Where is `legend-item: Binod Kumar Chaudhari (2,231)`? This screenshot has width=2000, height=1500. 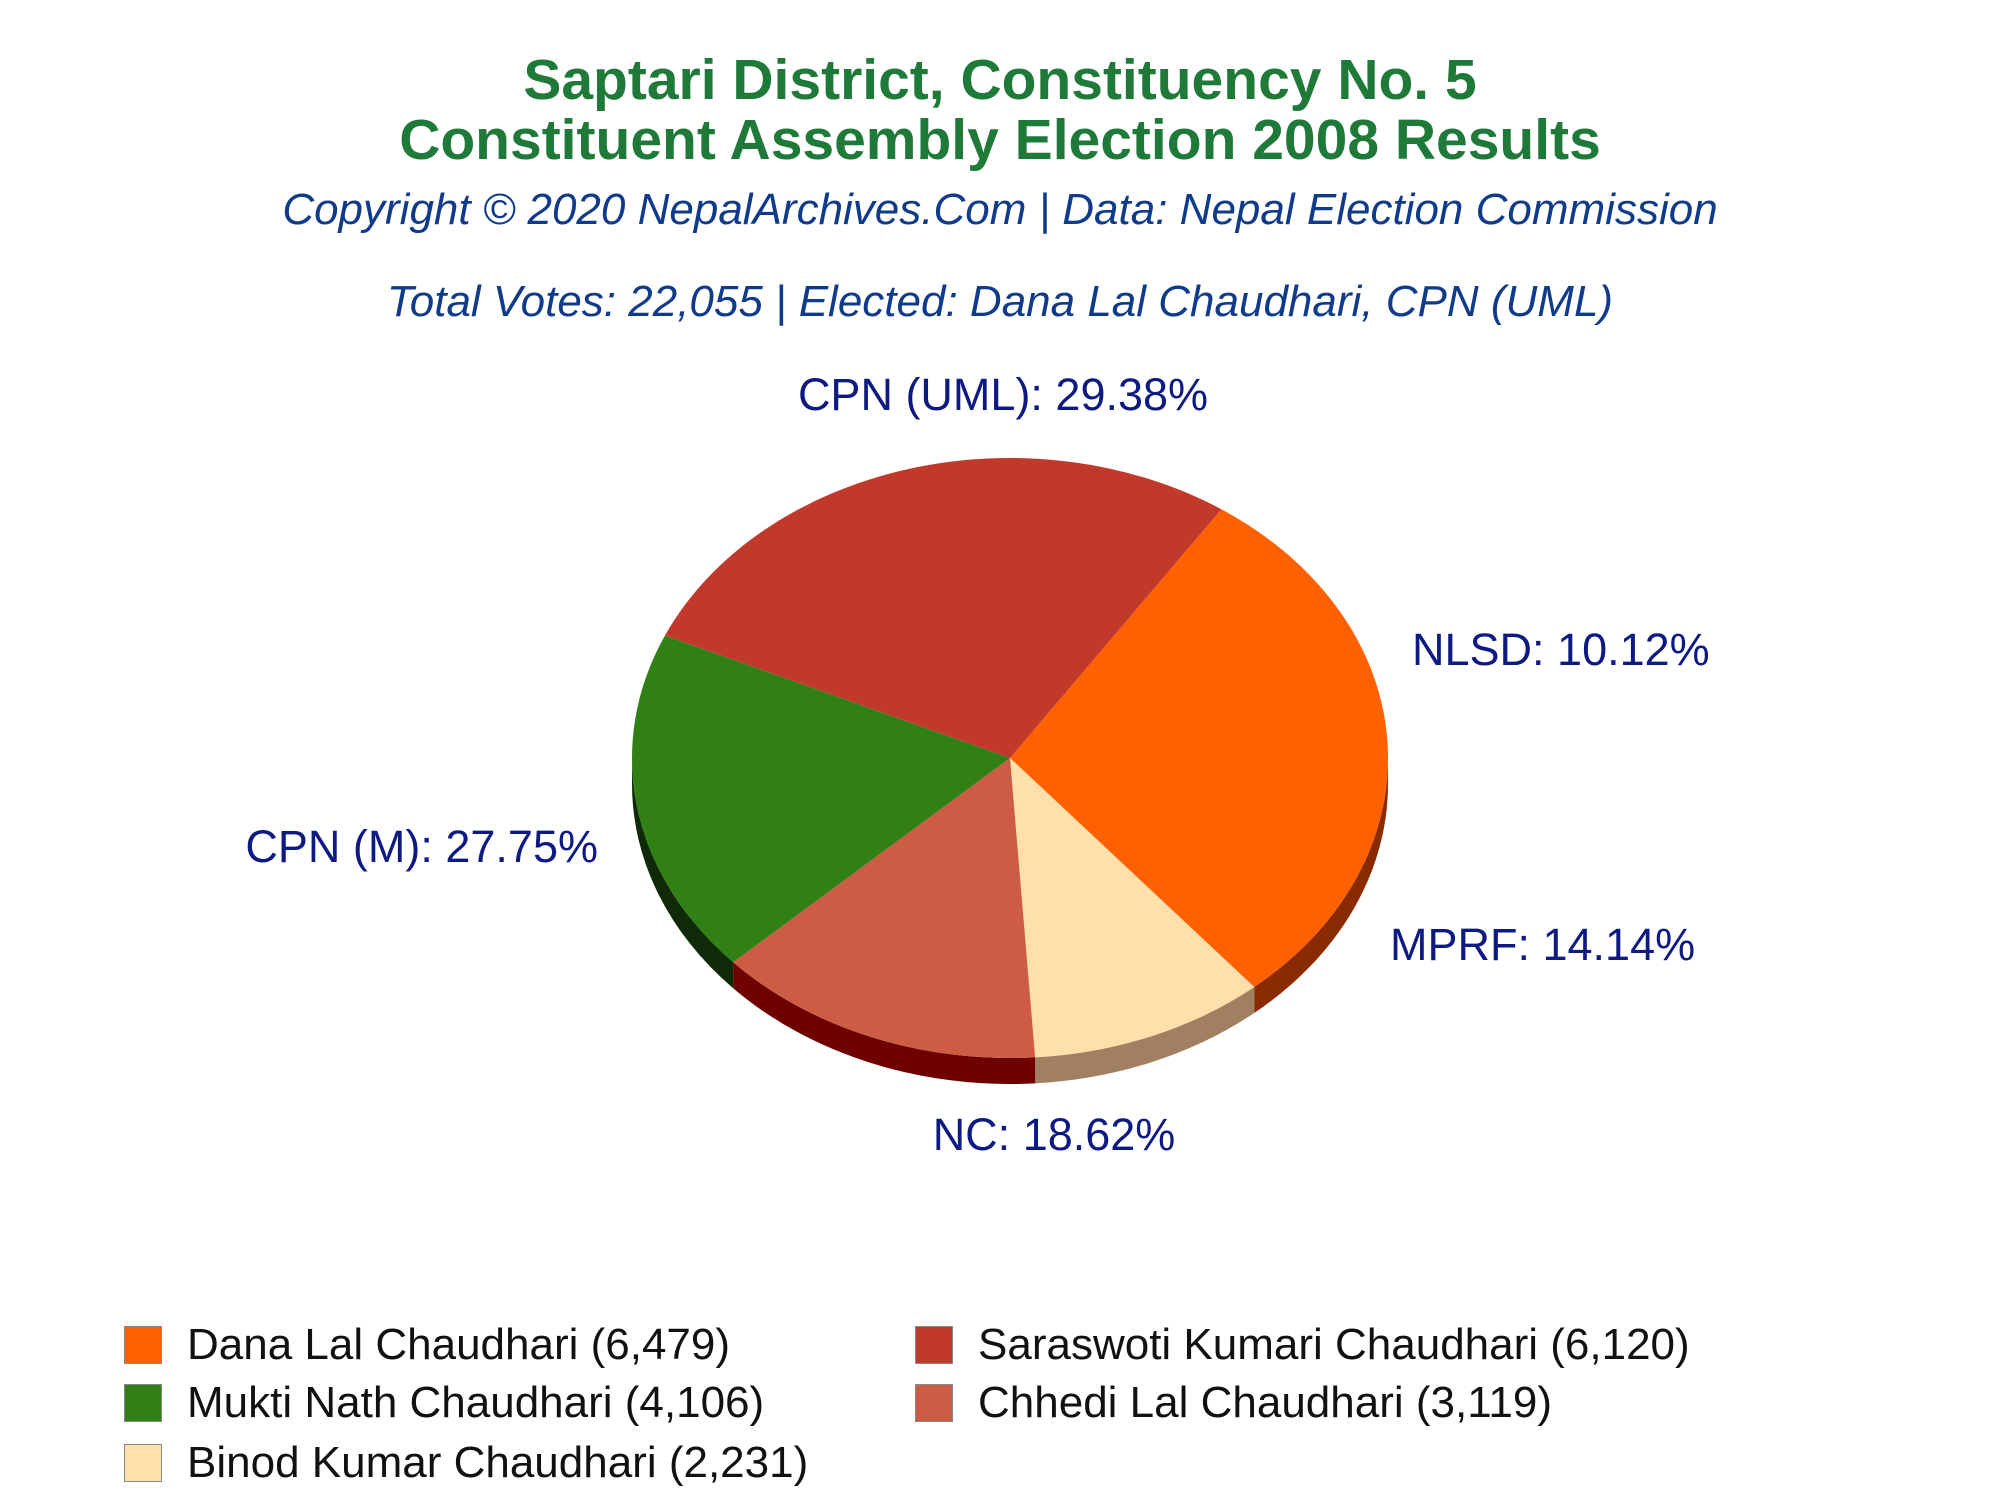
legend-item: Binod Kumar Chaudhari (2,231) is located at coordinates (466, 1463).